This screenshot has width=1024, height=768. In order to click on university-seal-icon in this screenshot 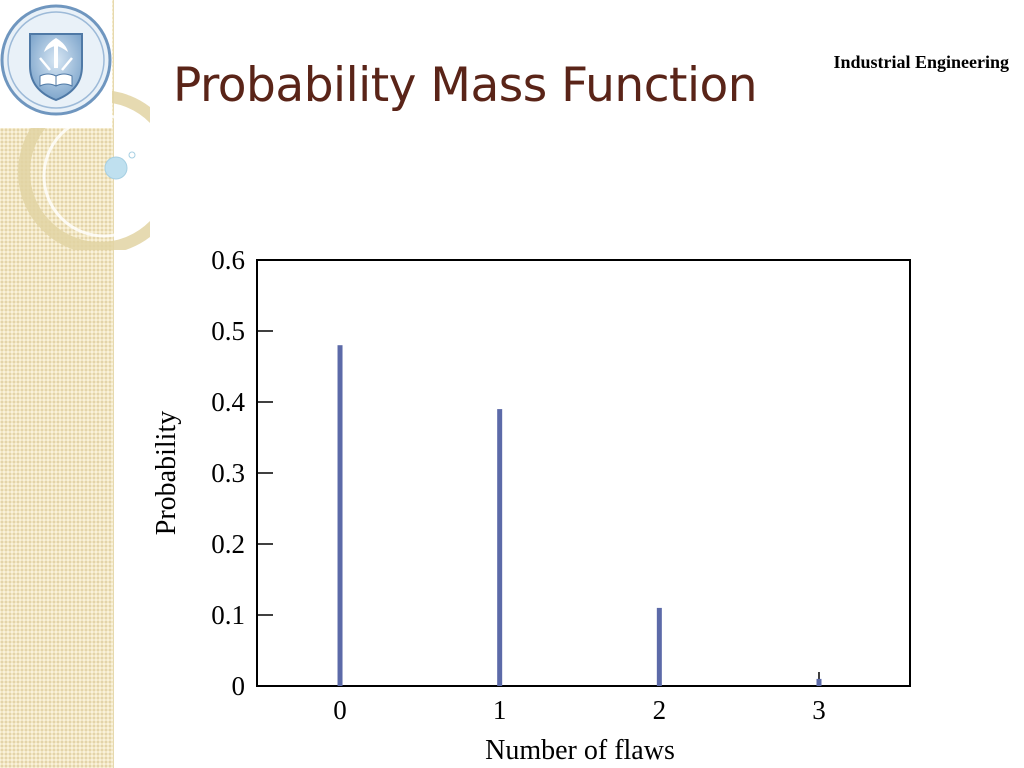, I will do `click(56, 60)`.